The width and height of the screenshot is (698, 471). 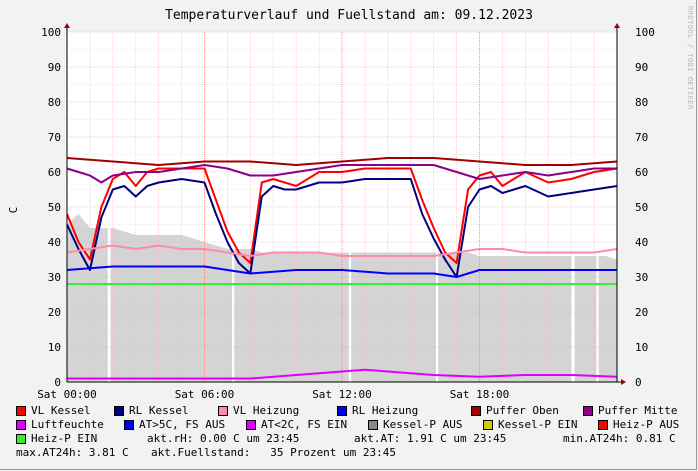 I want to click on y-axis-label: C, so click(x=13, y=210).